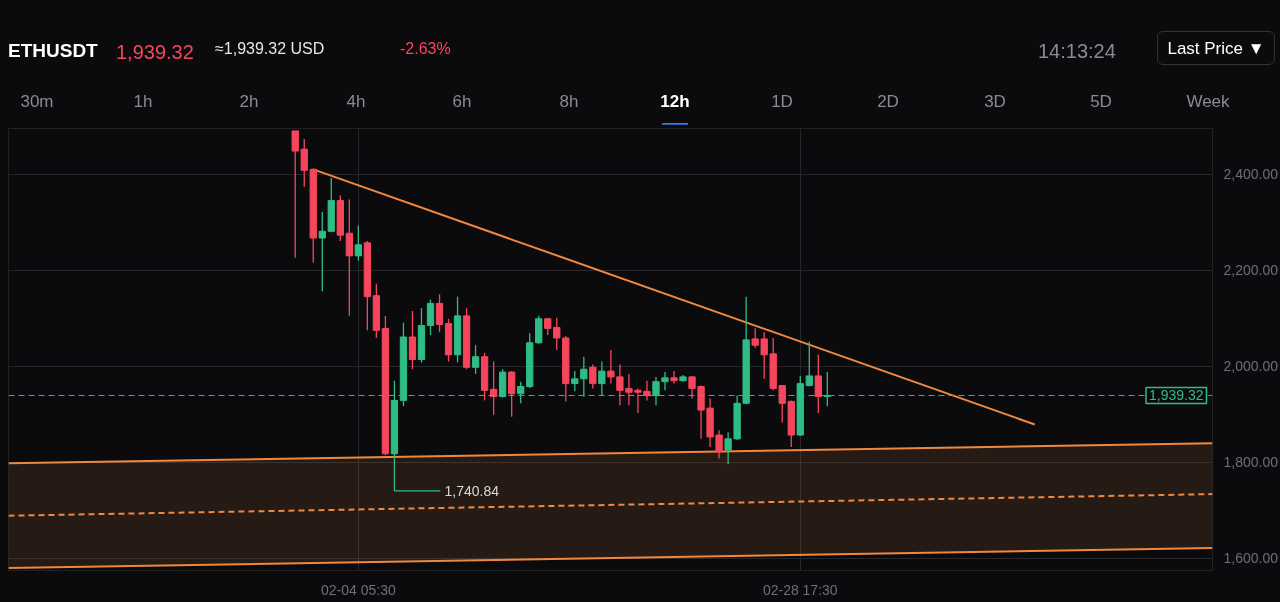 This screenshot has height=602, width=1280. Describe the element at coordinates (782, 102) in the screenshot. I see `text: 1D` at that location.